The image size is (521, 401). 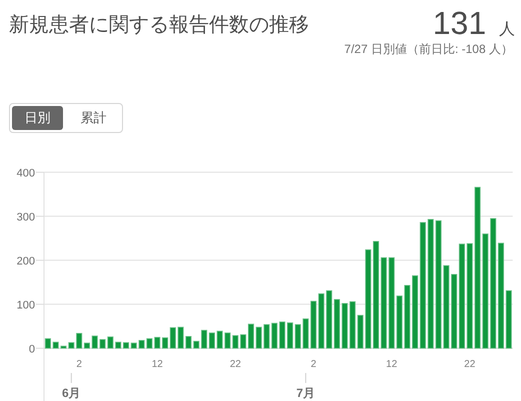 What do you see at coordinates (25, 173) in the screenshot?
I see `y-tick-label: 400` at bounding box center [25, 173].